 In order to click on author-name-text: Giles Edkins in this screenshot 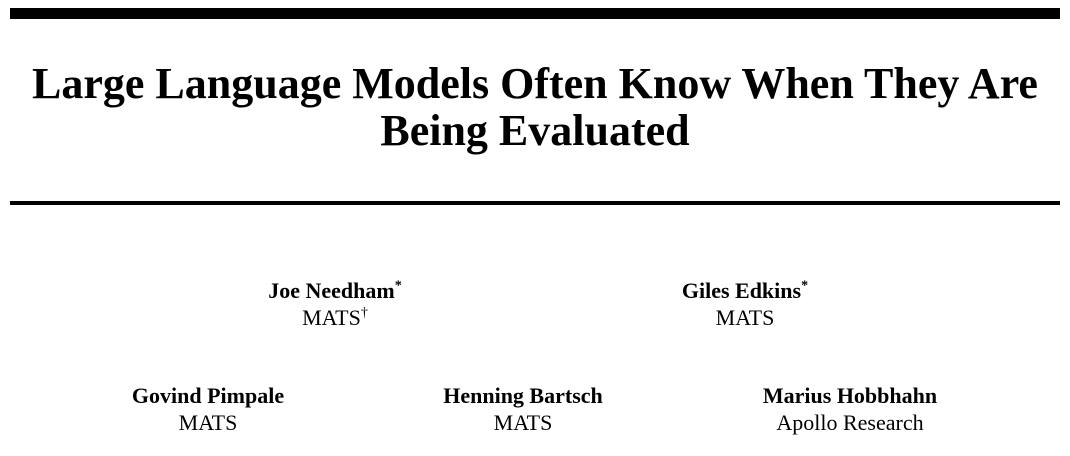, I will do `click(741, 290)`.